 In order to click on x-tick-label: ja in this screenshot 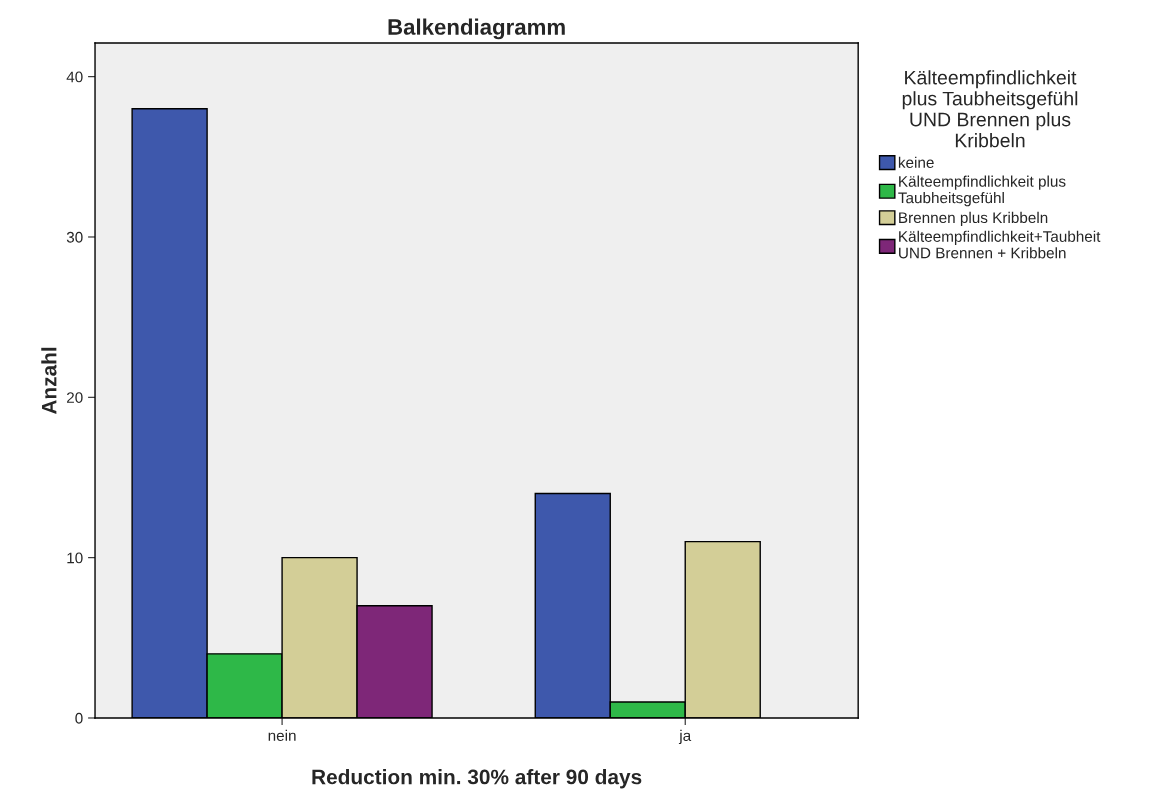, I will do `click(685, 737)`.